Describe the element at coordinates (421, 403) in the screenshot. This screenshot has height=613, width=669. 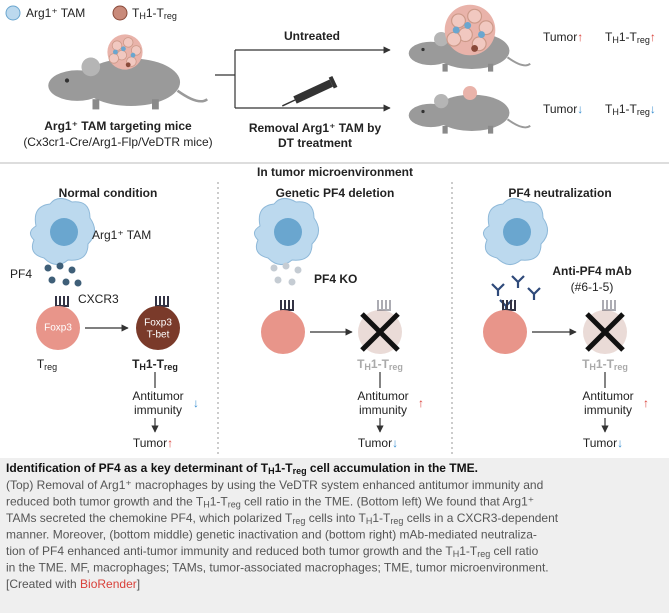
I see `arrow-glyph: ↑` at that location.